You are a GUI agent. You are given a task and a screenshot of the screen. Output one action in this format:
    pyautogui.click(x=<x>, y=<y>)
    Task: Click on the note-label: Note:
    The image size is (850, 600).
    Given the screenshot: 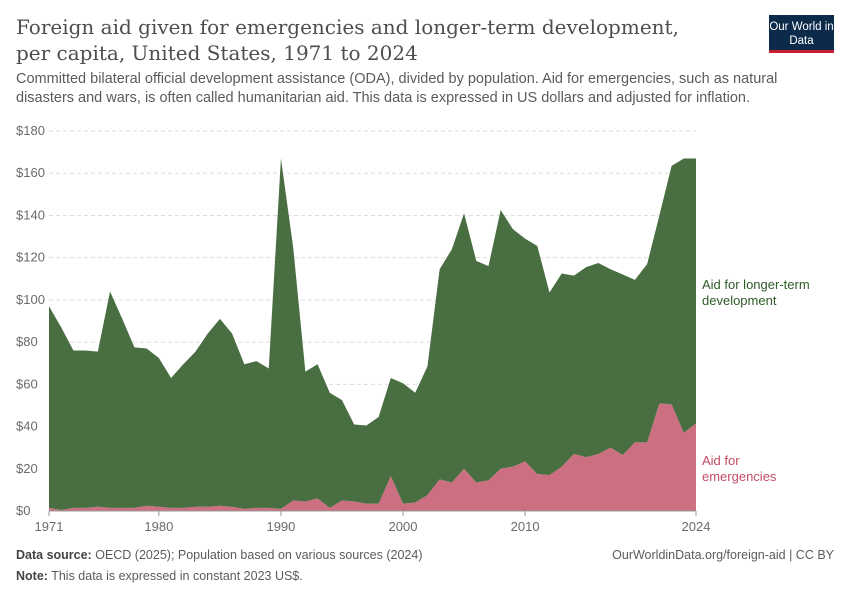 What is the action you would take?
    pyautogui.click(x=32, y=576)
    